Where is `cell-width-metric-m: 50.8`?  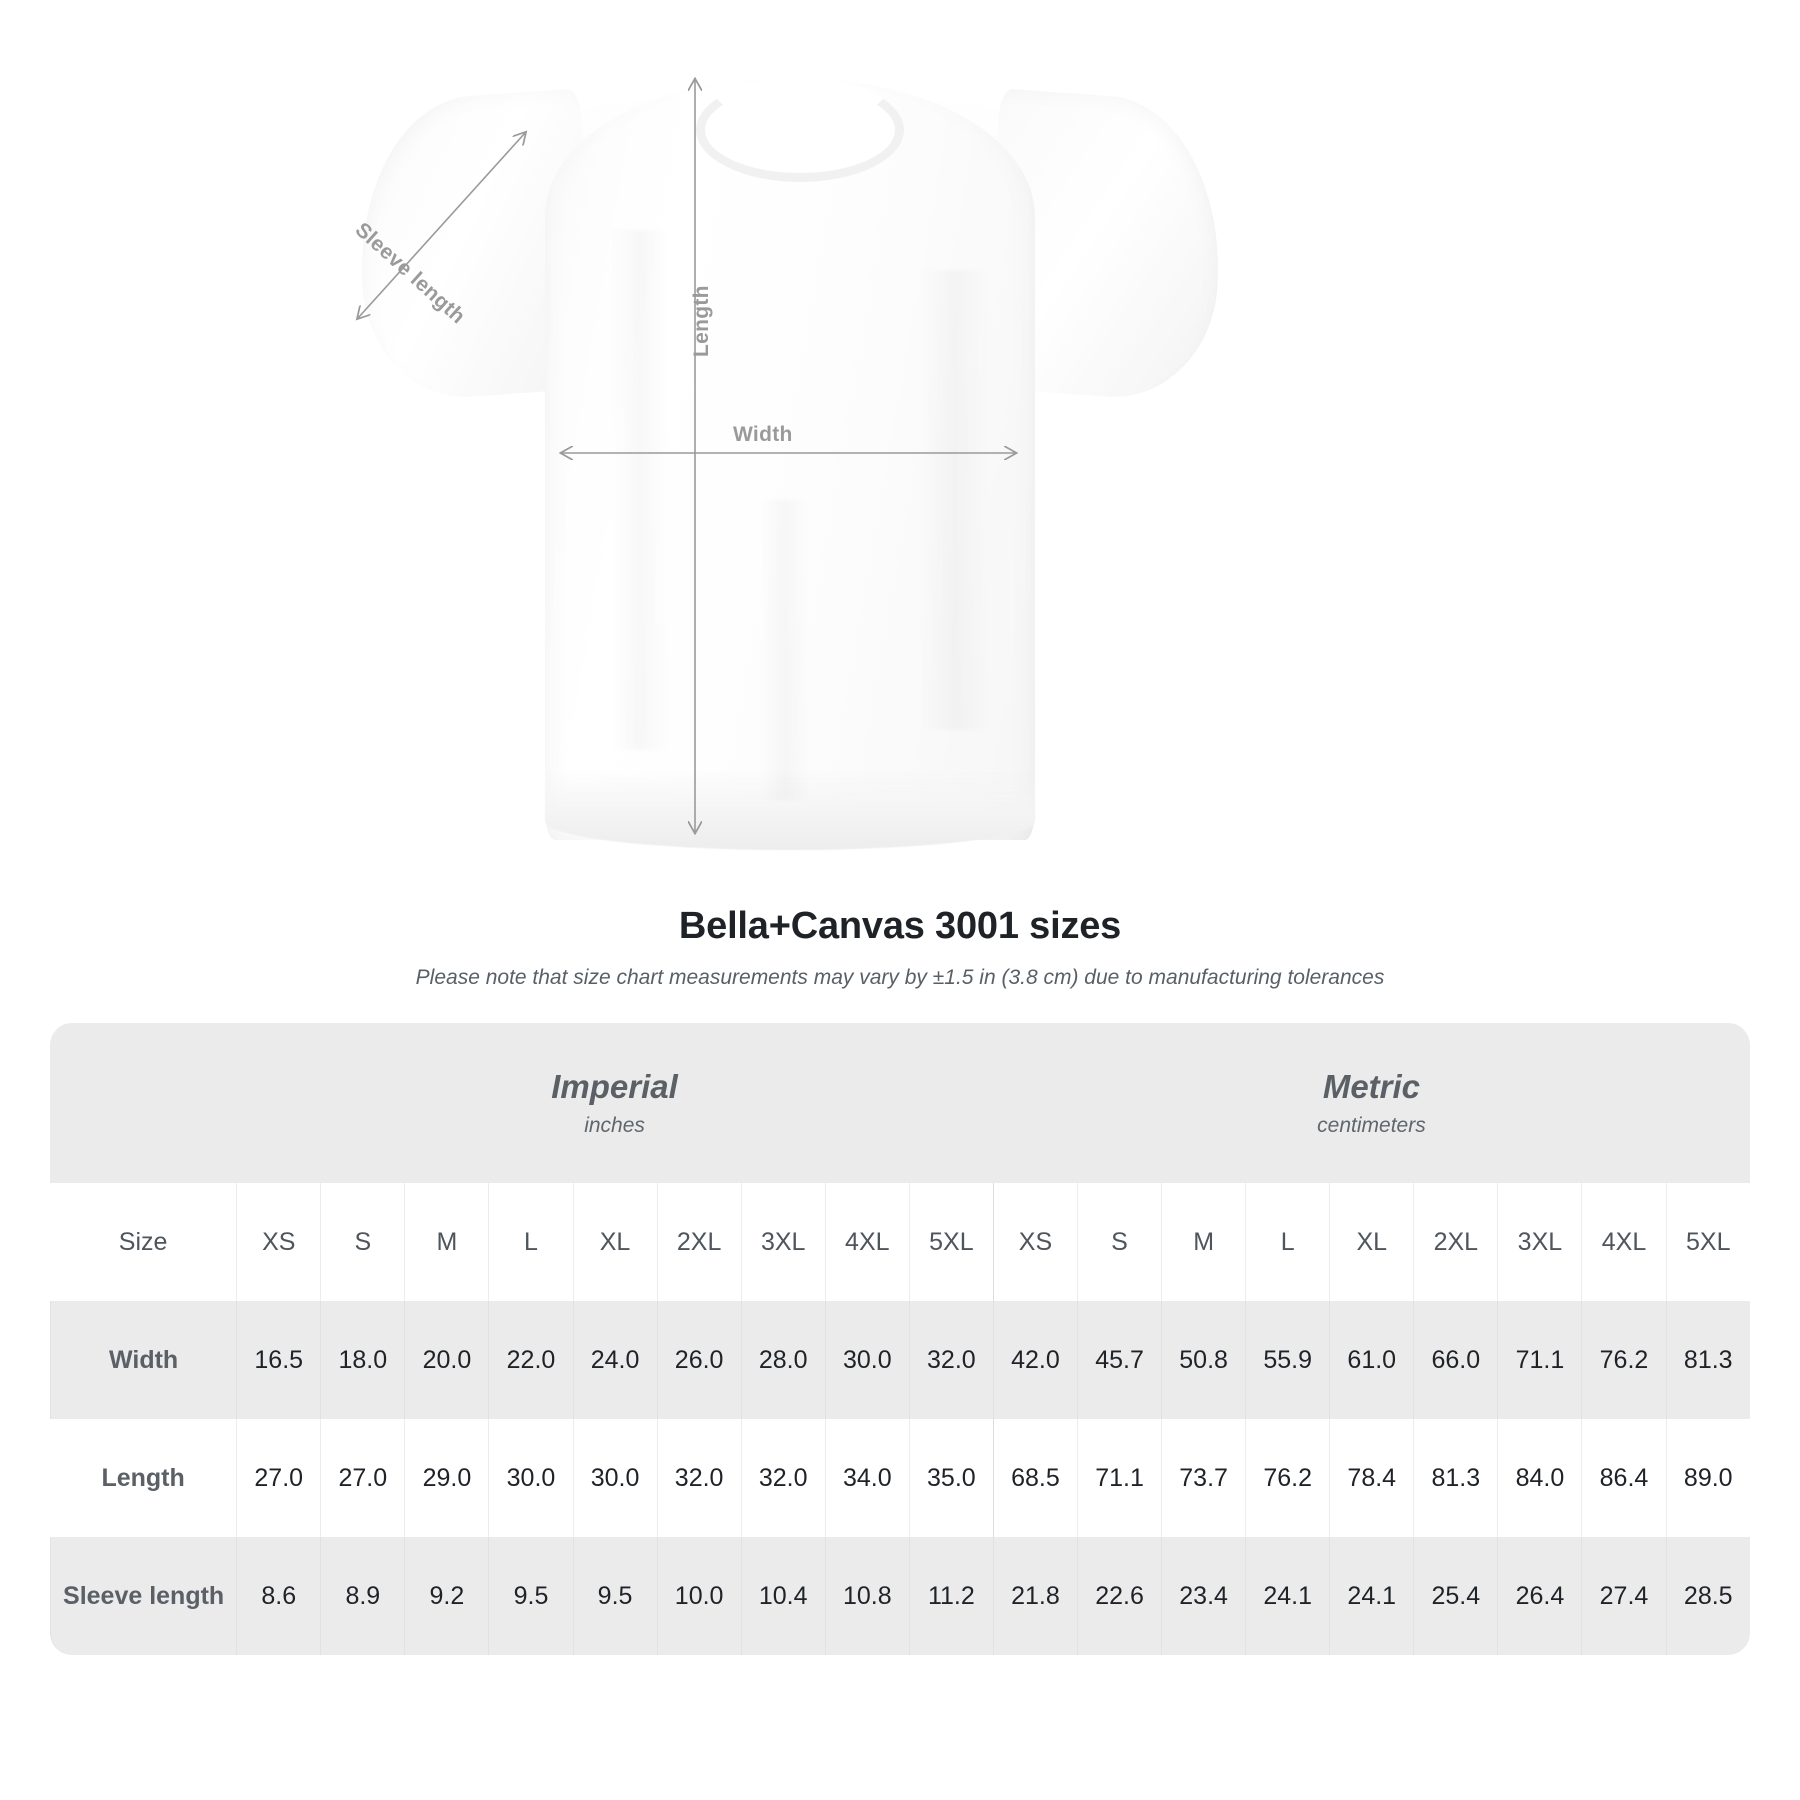
cell-width-metric-m: 50.8 is located at coordinates (1203, 1360).